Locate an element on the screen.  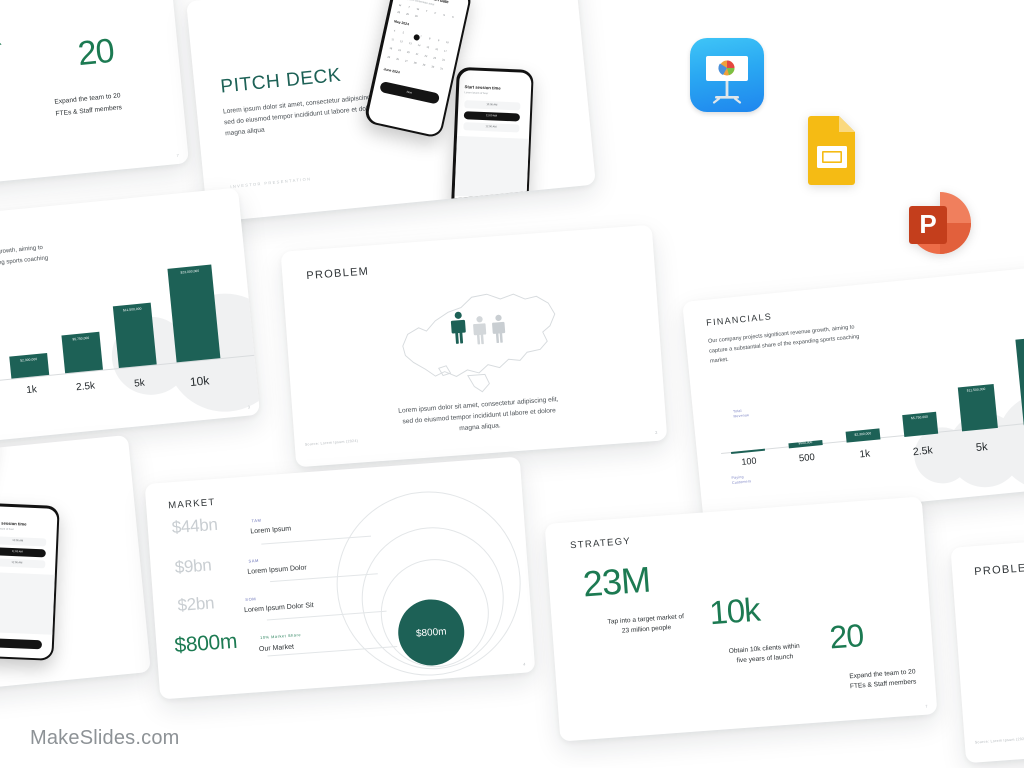
phone-b2-sub: Lorem ipsum of hour is located at coordinates (7, 528).